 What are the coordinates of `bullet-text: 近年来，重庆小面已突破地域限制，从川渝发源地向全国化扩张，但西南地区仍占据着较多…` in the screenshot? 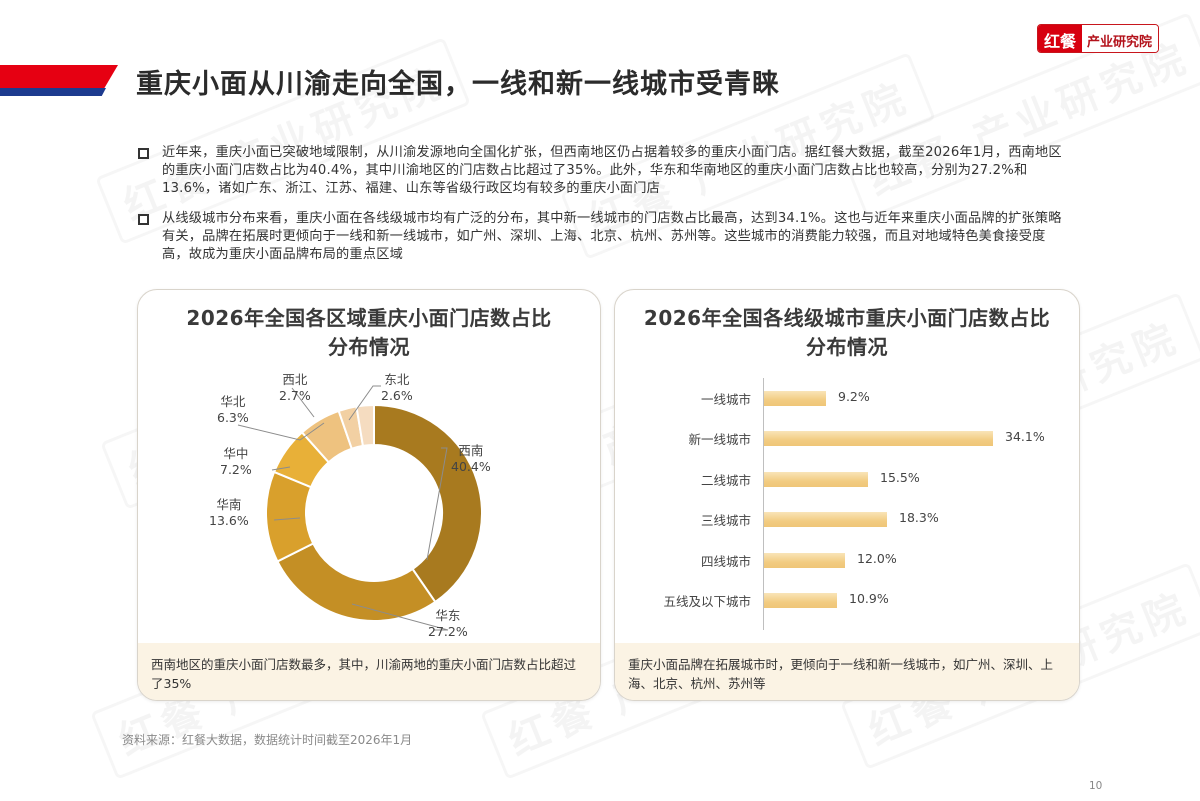 It's located at (612, 170).